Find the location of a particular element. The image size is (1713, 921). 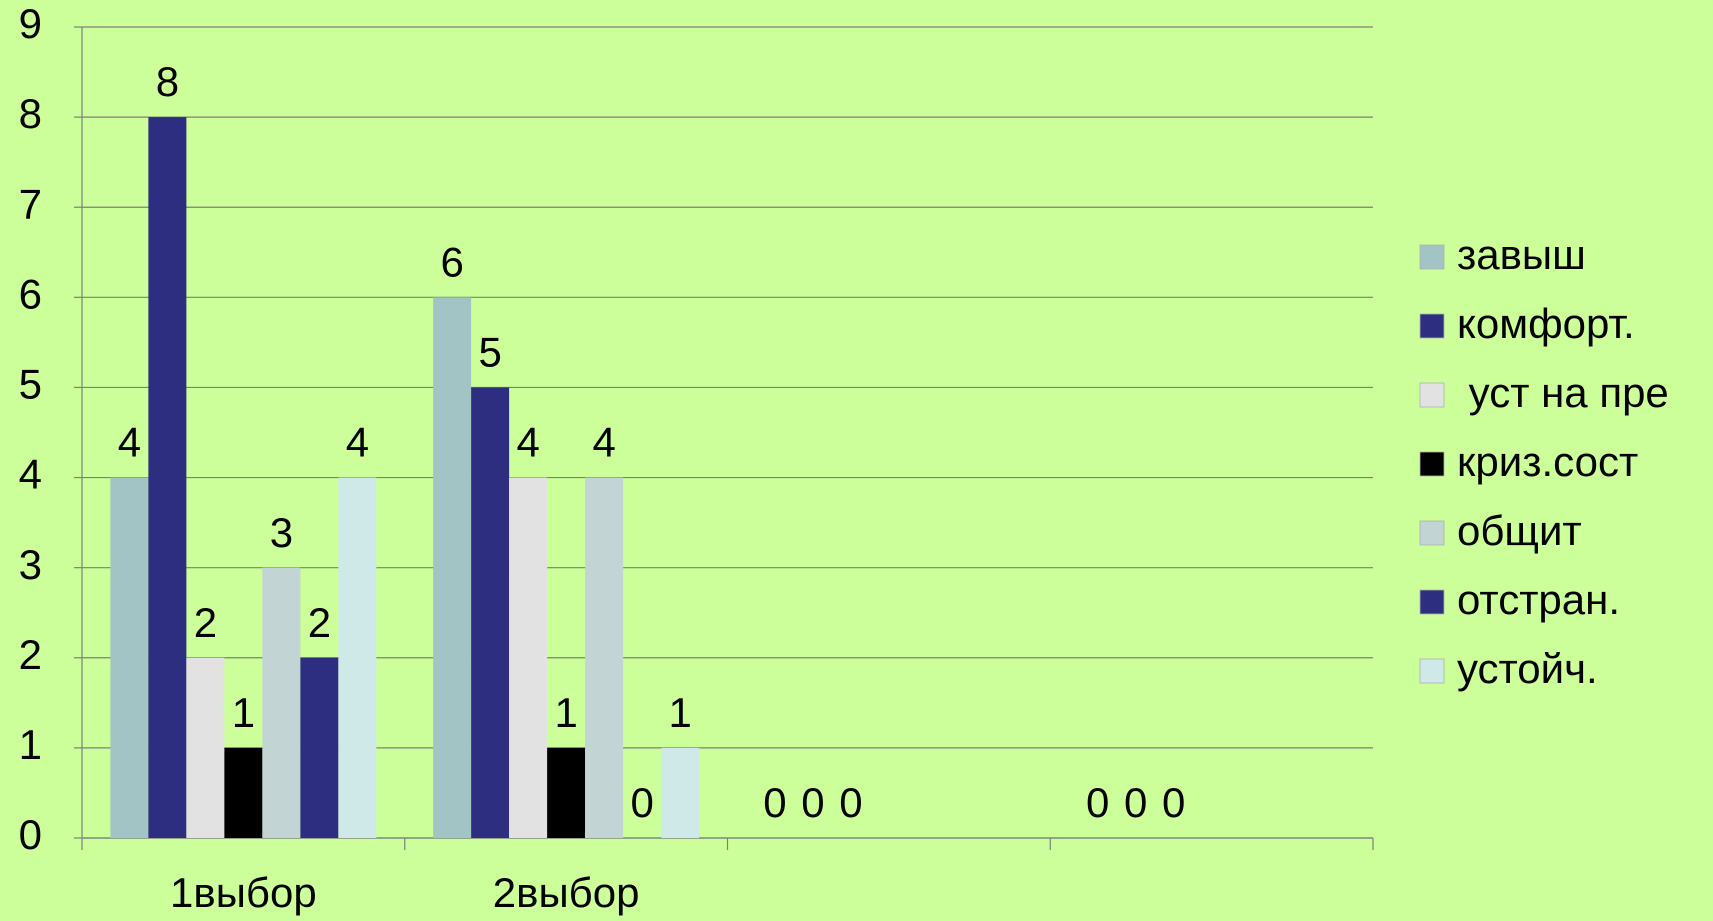

y-tick-label: 3 is located at coordinates (30, 564).